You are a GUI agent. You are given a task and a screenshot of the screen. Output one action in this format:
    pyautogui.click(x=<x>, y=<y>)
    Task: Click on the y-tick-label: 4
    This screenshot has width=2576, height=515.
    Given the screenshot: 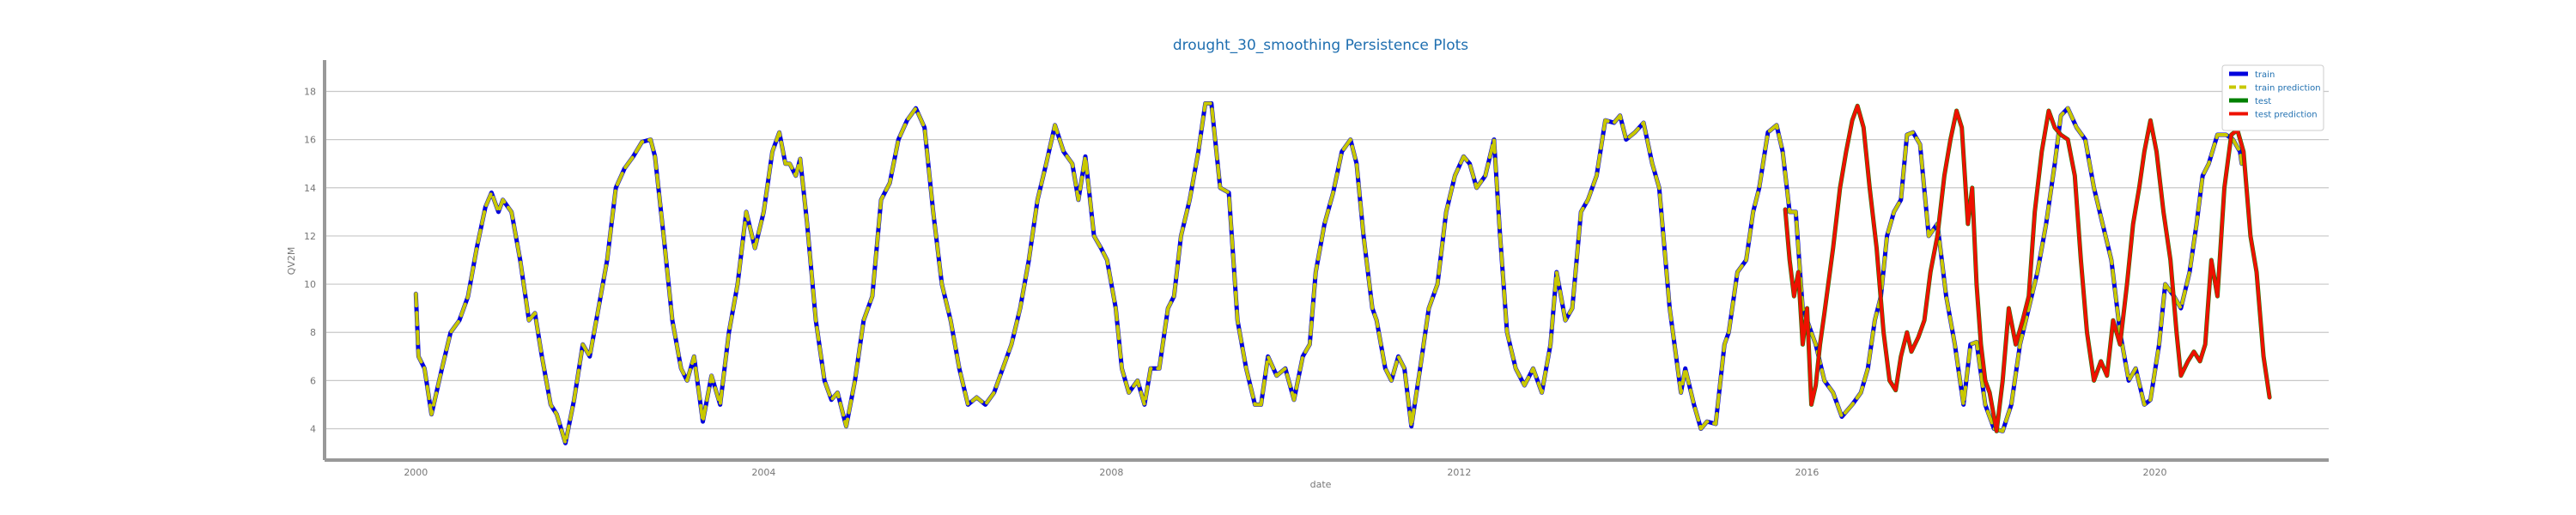 What is the action you would take?
    pyautogui.click(x=313, y=429)
    